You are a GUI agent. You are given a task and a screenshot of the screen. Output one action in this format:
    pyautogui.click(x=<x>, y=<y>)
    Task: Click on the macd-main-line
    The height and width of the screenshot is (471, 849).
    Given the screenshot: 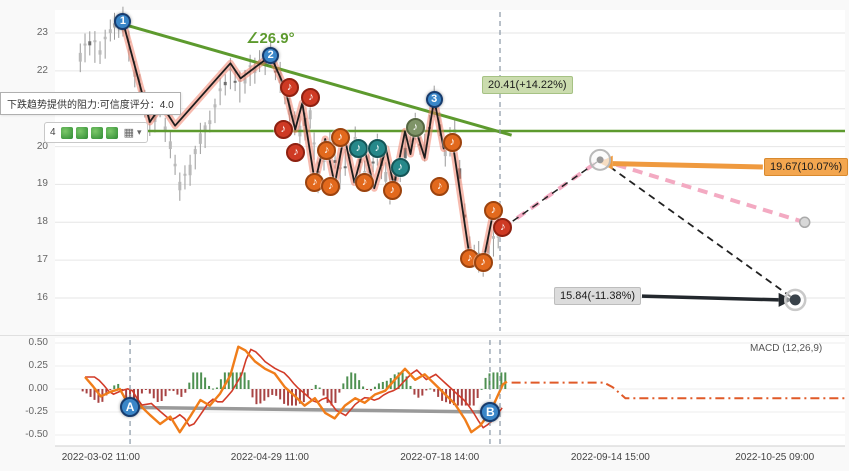 What is the action you would take?
    pyautogui.click(x=296, y=389)
    